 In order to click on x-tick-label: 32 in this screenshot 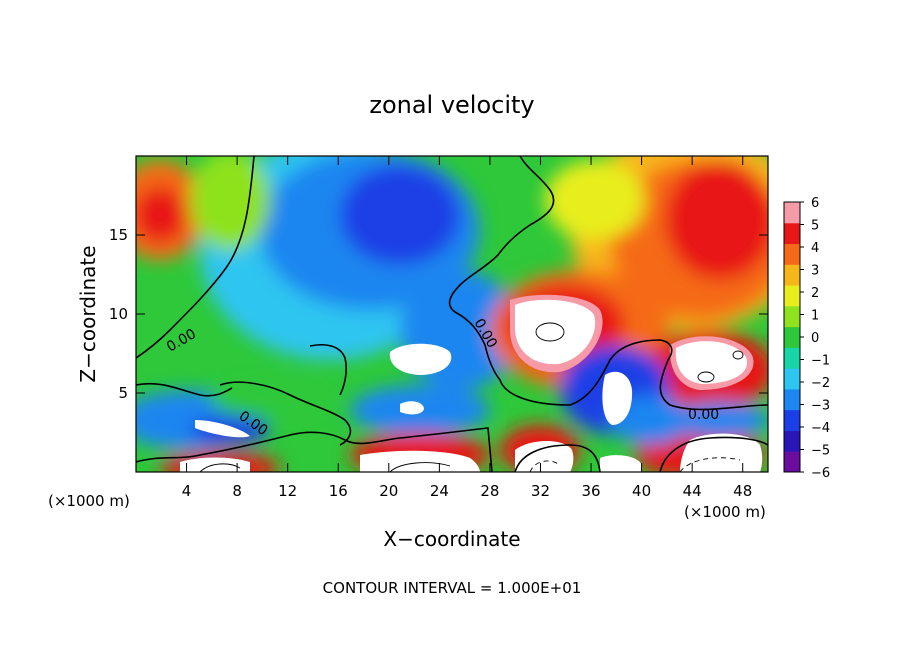, I will do `click(540, 491)`.